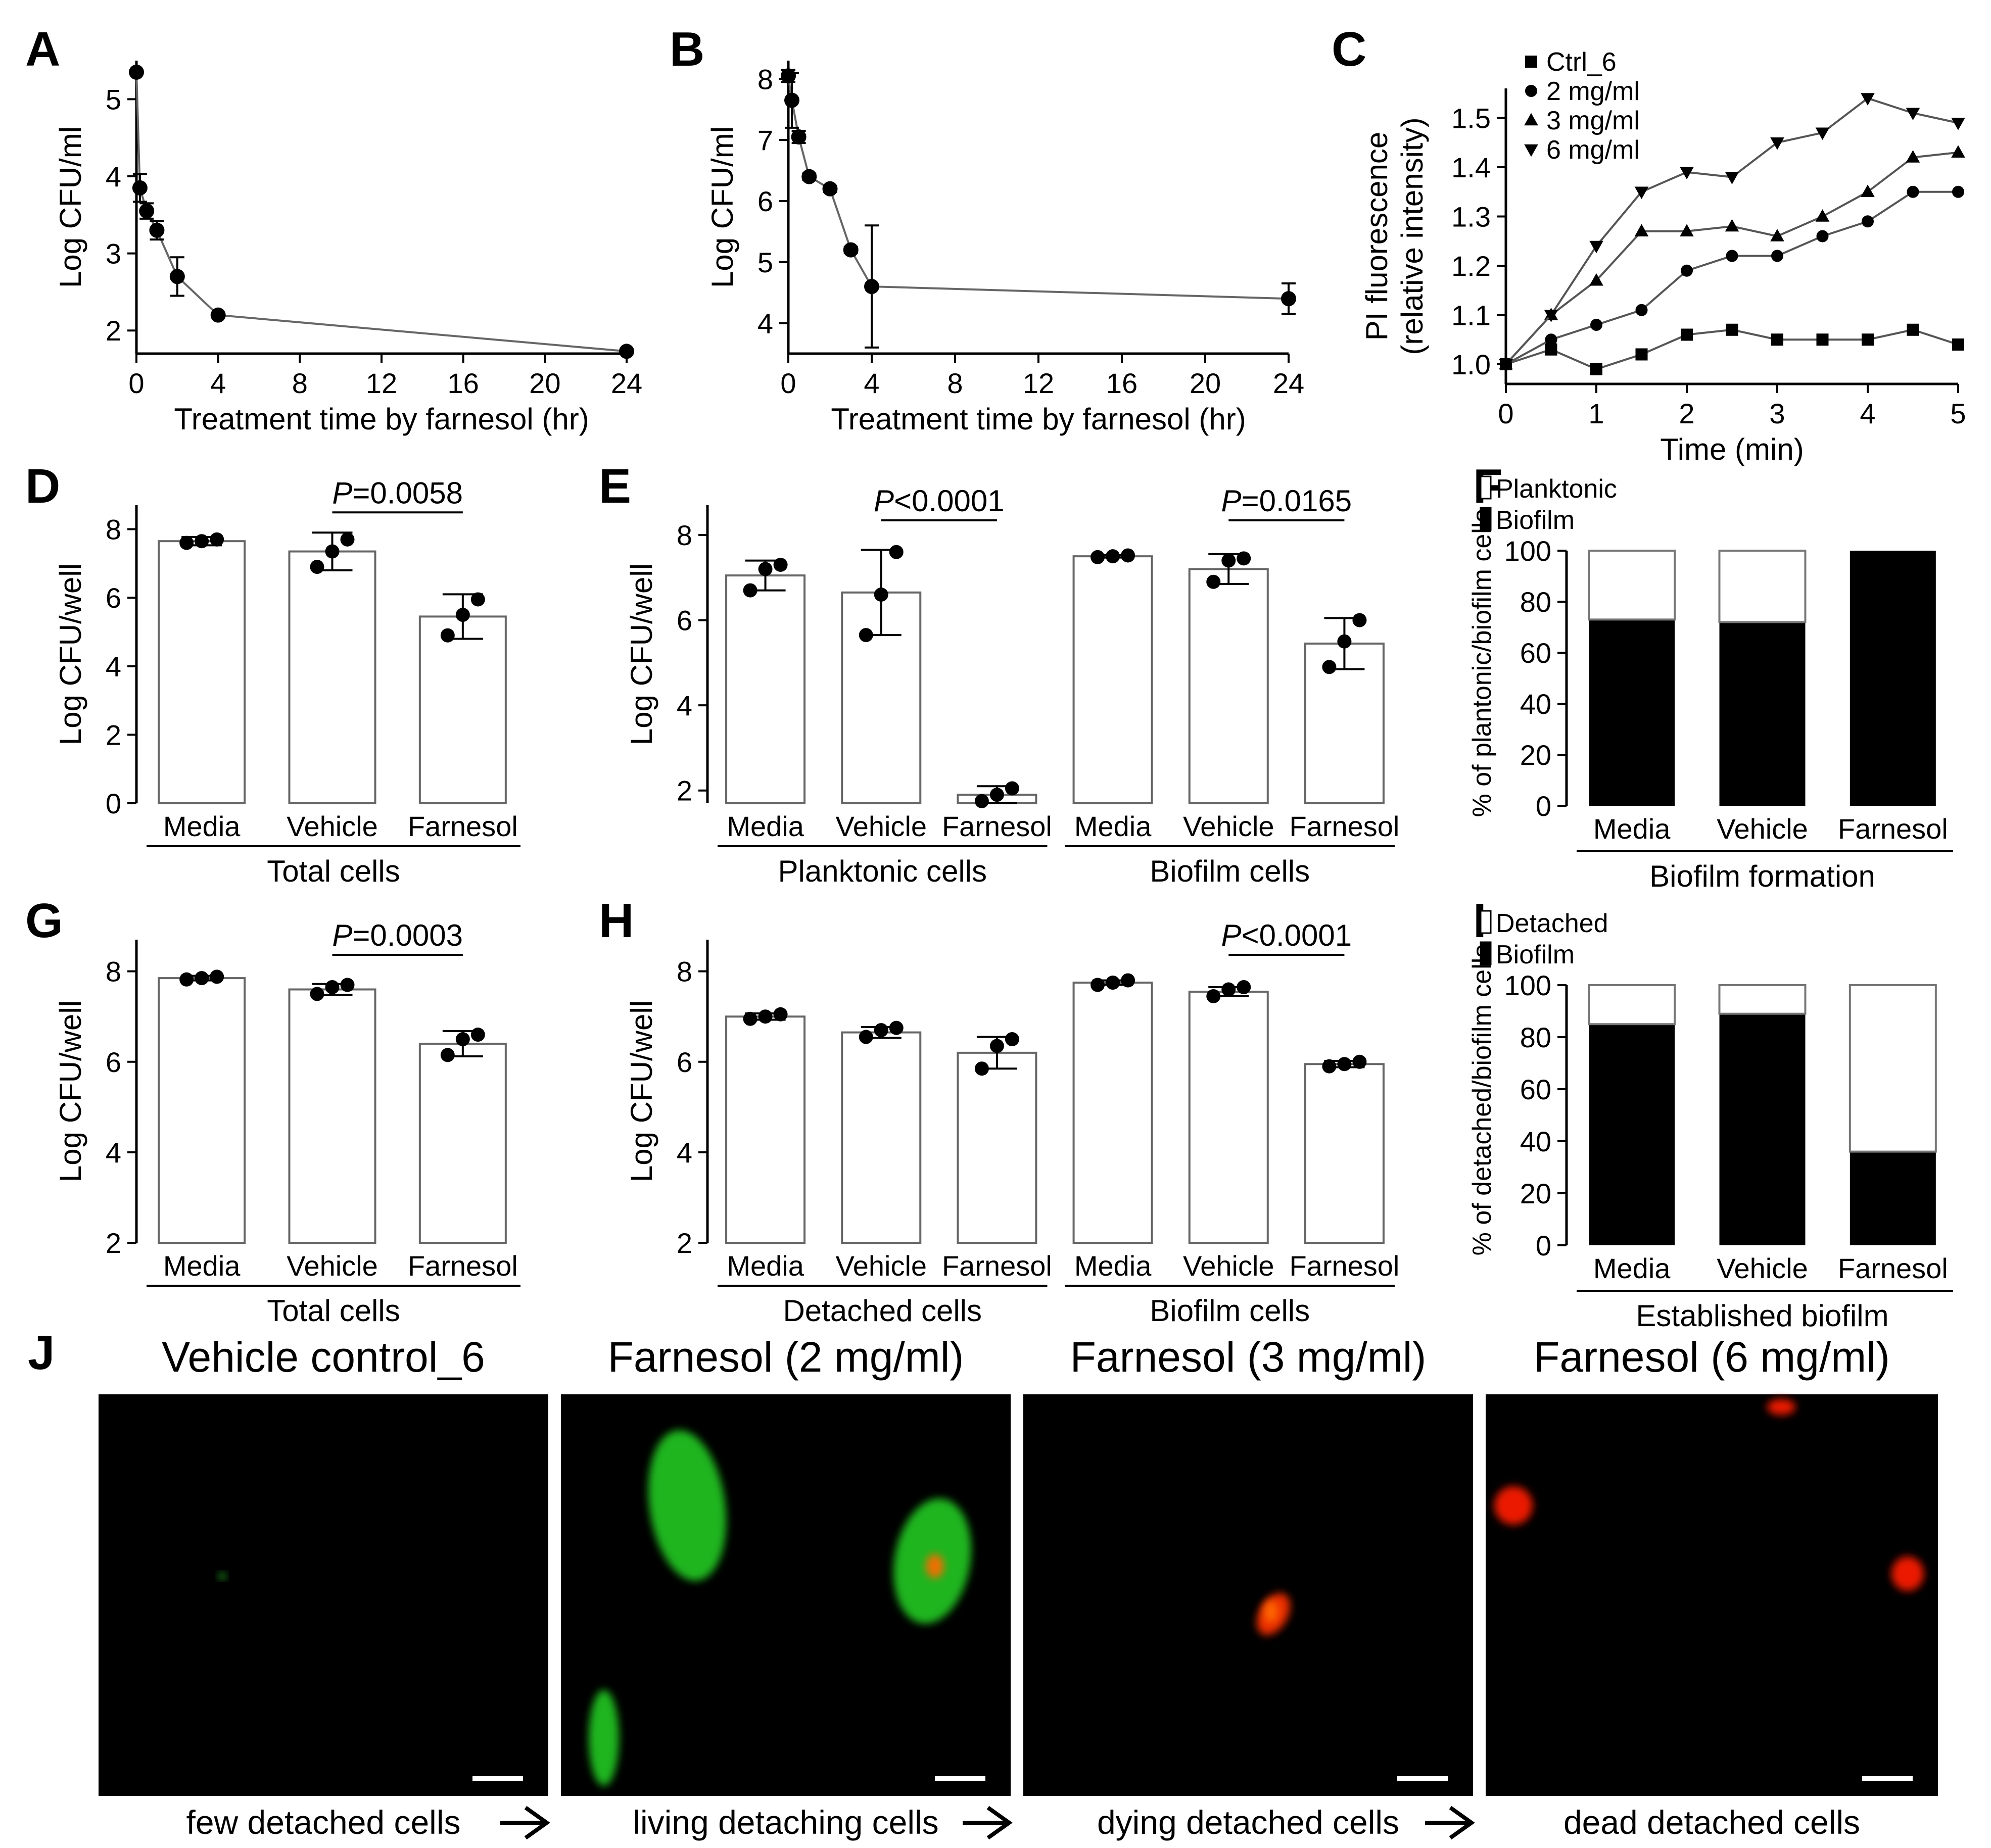 The image size is (1991, 1848). What do you see at coordinates (1482, 663) in the screenshot?
I see `y-axis-label: % of plantonic/biofilm cells` at bounding box center [1482, 663].